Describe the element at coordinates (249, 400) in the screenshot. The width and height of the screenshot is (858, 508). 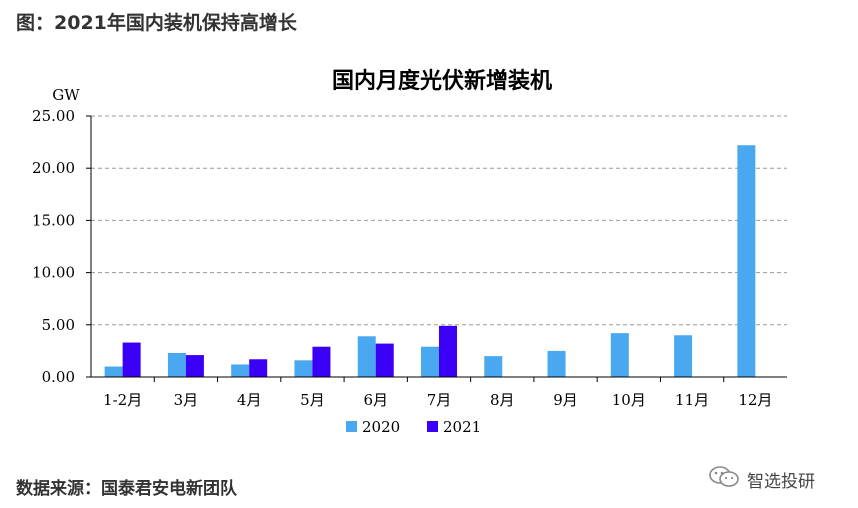
I see `x-tick-label: 4月` at that location.